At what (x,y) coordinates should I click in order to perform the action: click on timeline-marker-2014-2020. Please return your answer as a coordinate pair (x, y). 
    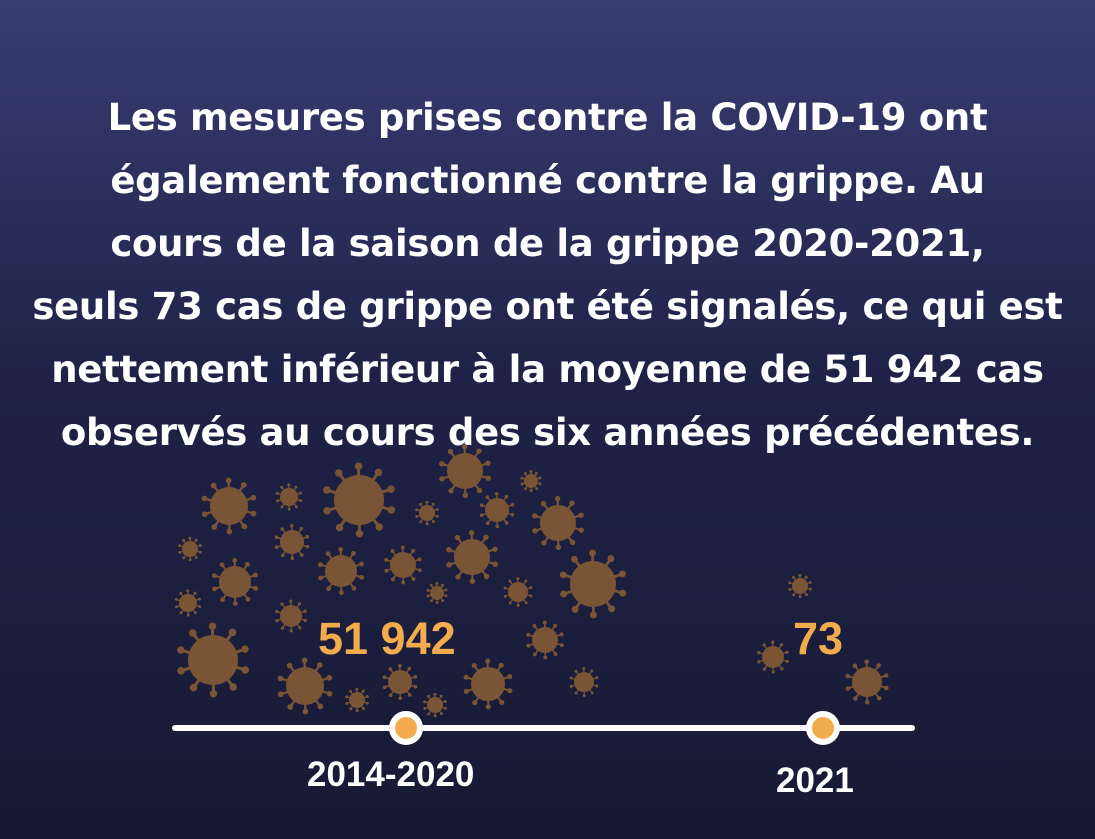
    Looking at the image, I should click on (406, 728).